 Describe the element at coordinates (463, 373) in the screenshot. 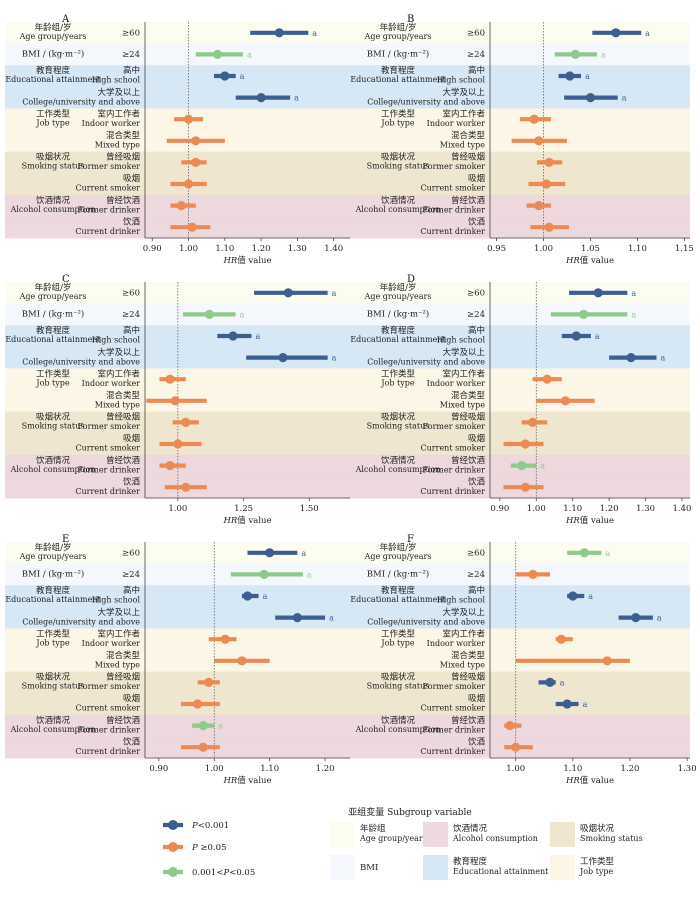

I see `level-label-cn: 室内工作者` at that location.